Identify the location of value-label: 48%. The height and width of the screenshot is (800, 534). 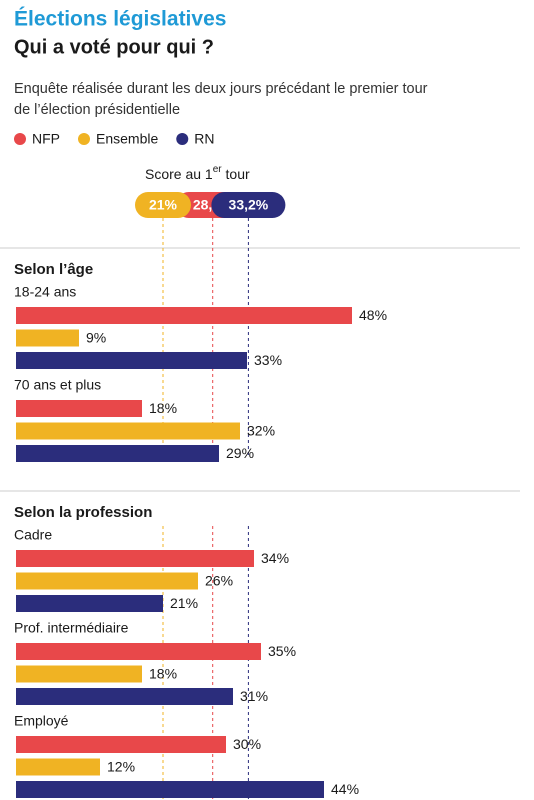
(373, 315).